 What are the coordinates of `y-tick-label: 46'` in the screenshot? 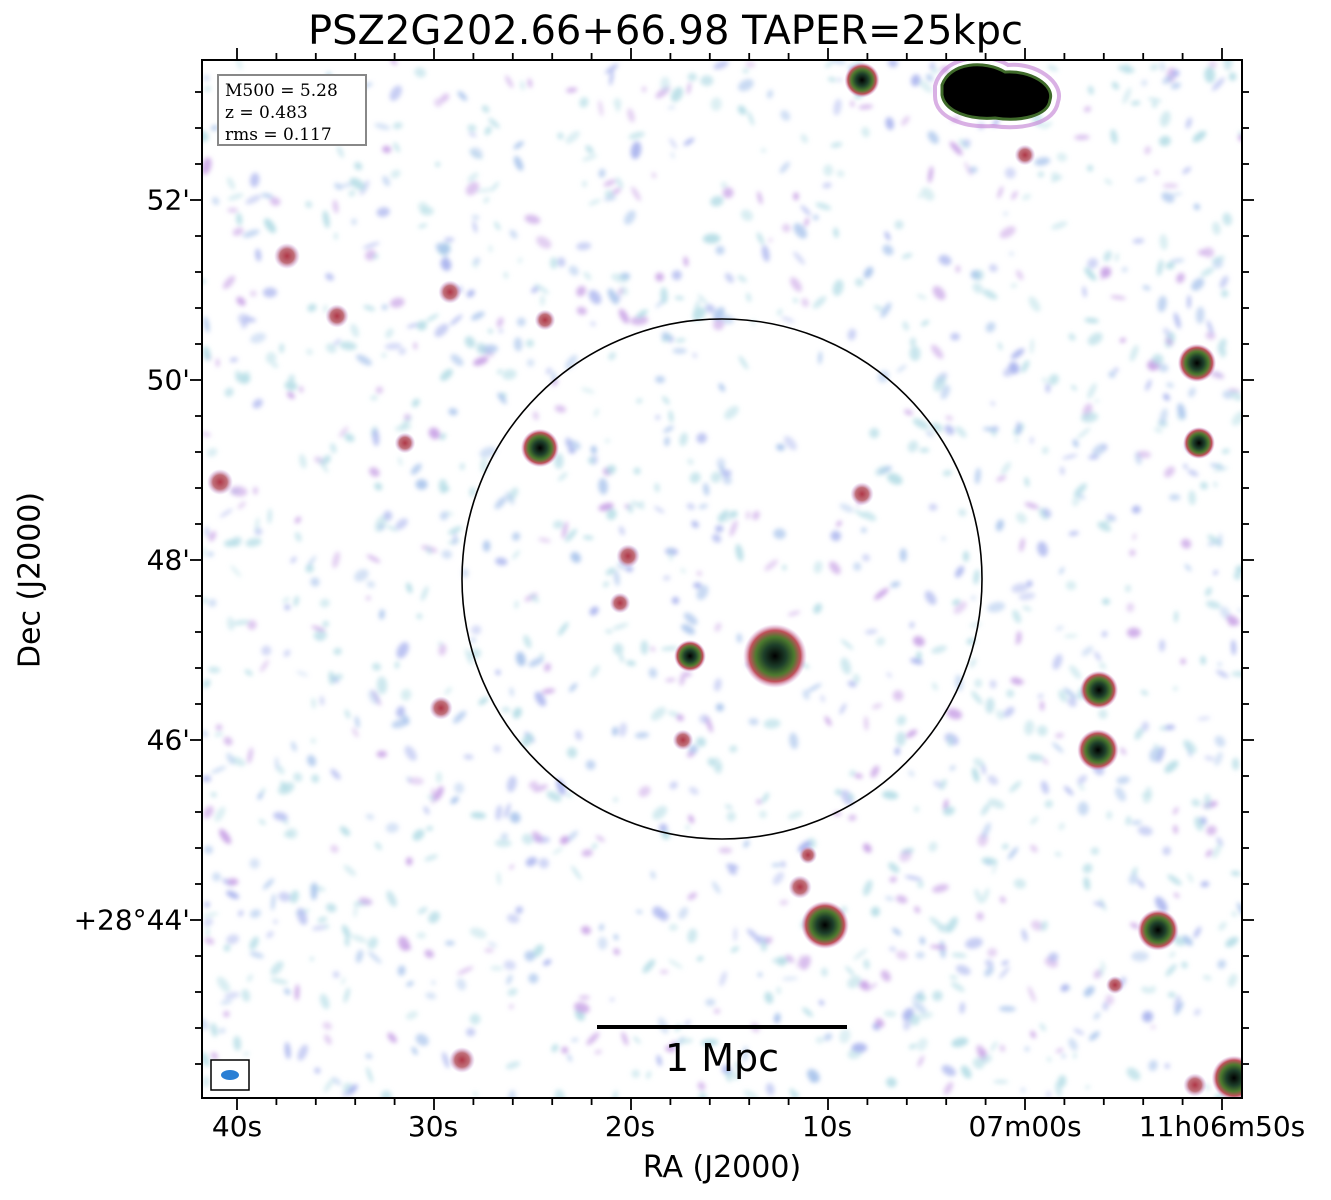 It's located at (168, 740).